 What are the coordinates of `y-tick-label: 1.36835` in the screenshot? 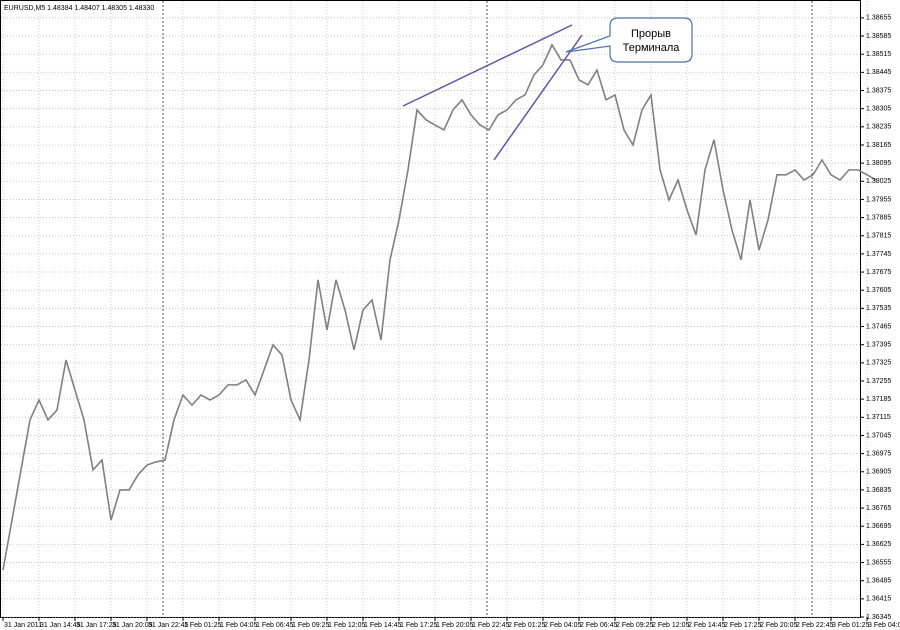 It's located at (878, 490).